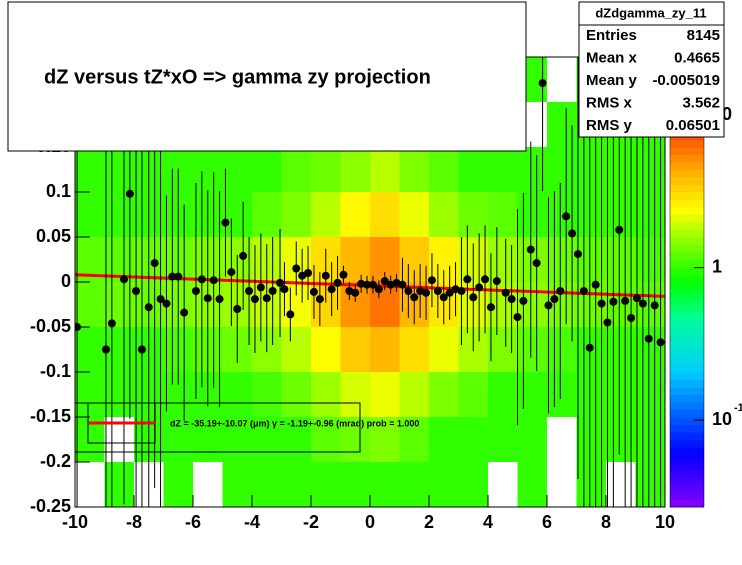 The height and width of the screenshot is (565, 742). I want to click on stats-value: -0.005019, so click(686, 80).